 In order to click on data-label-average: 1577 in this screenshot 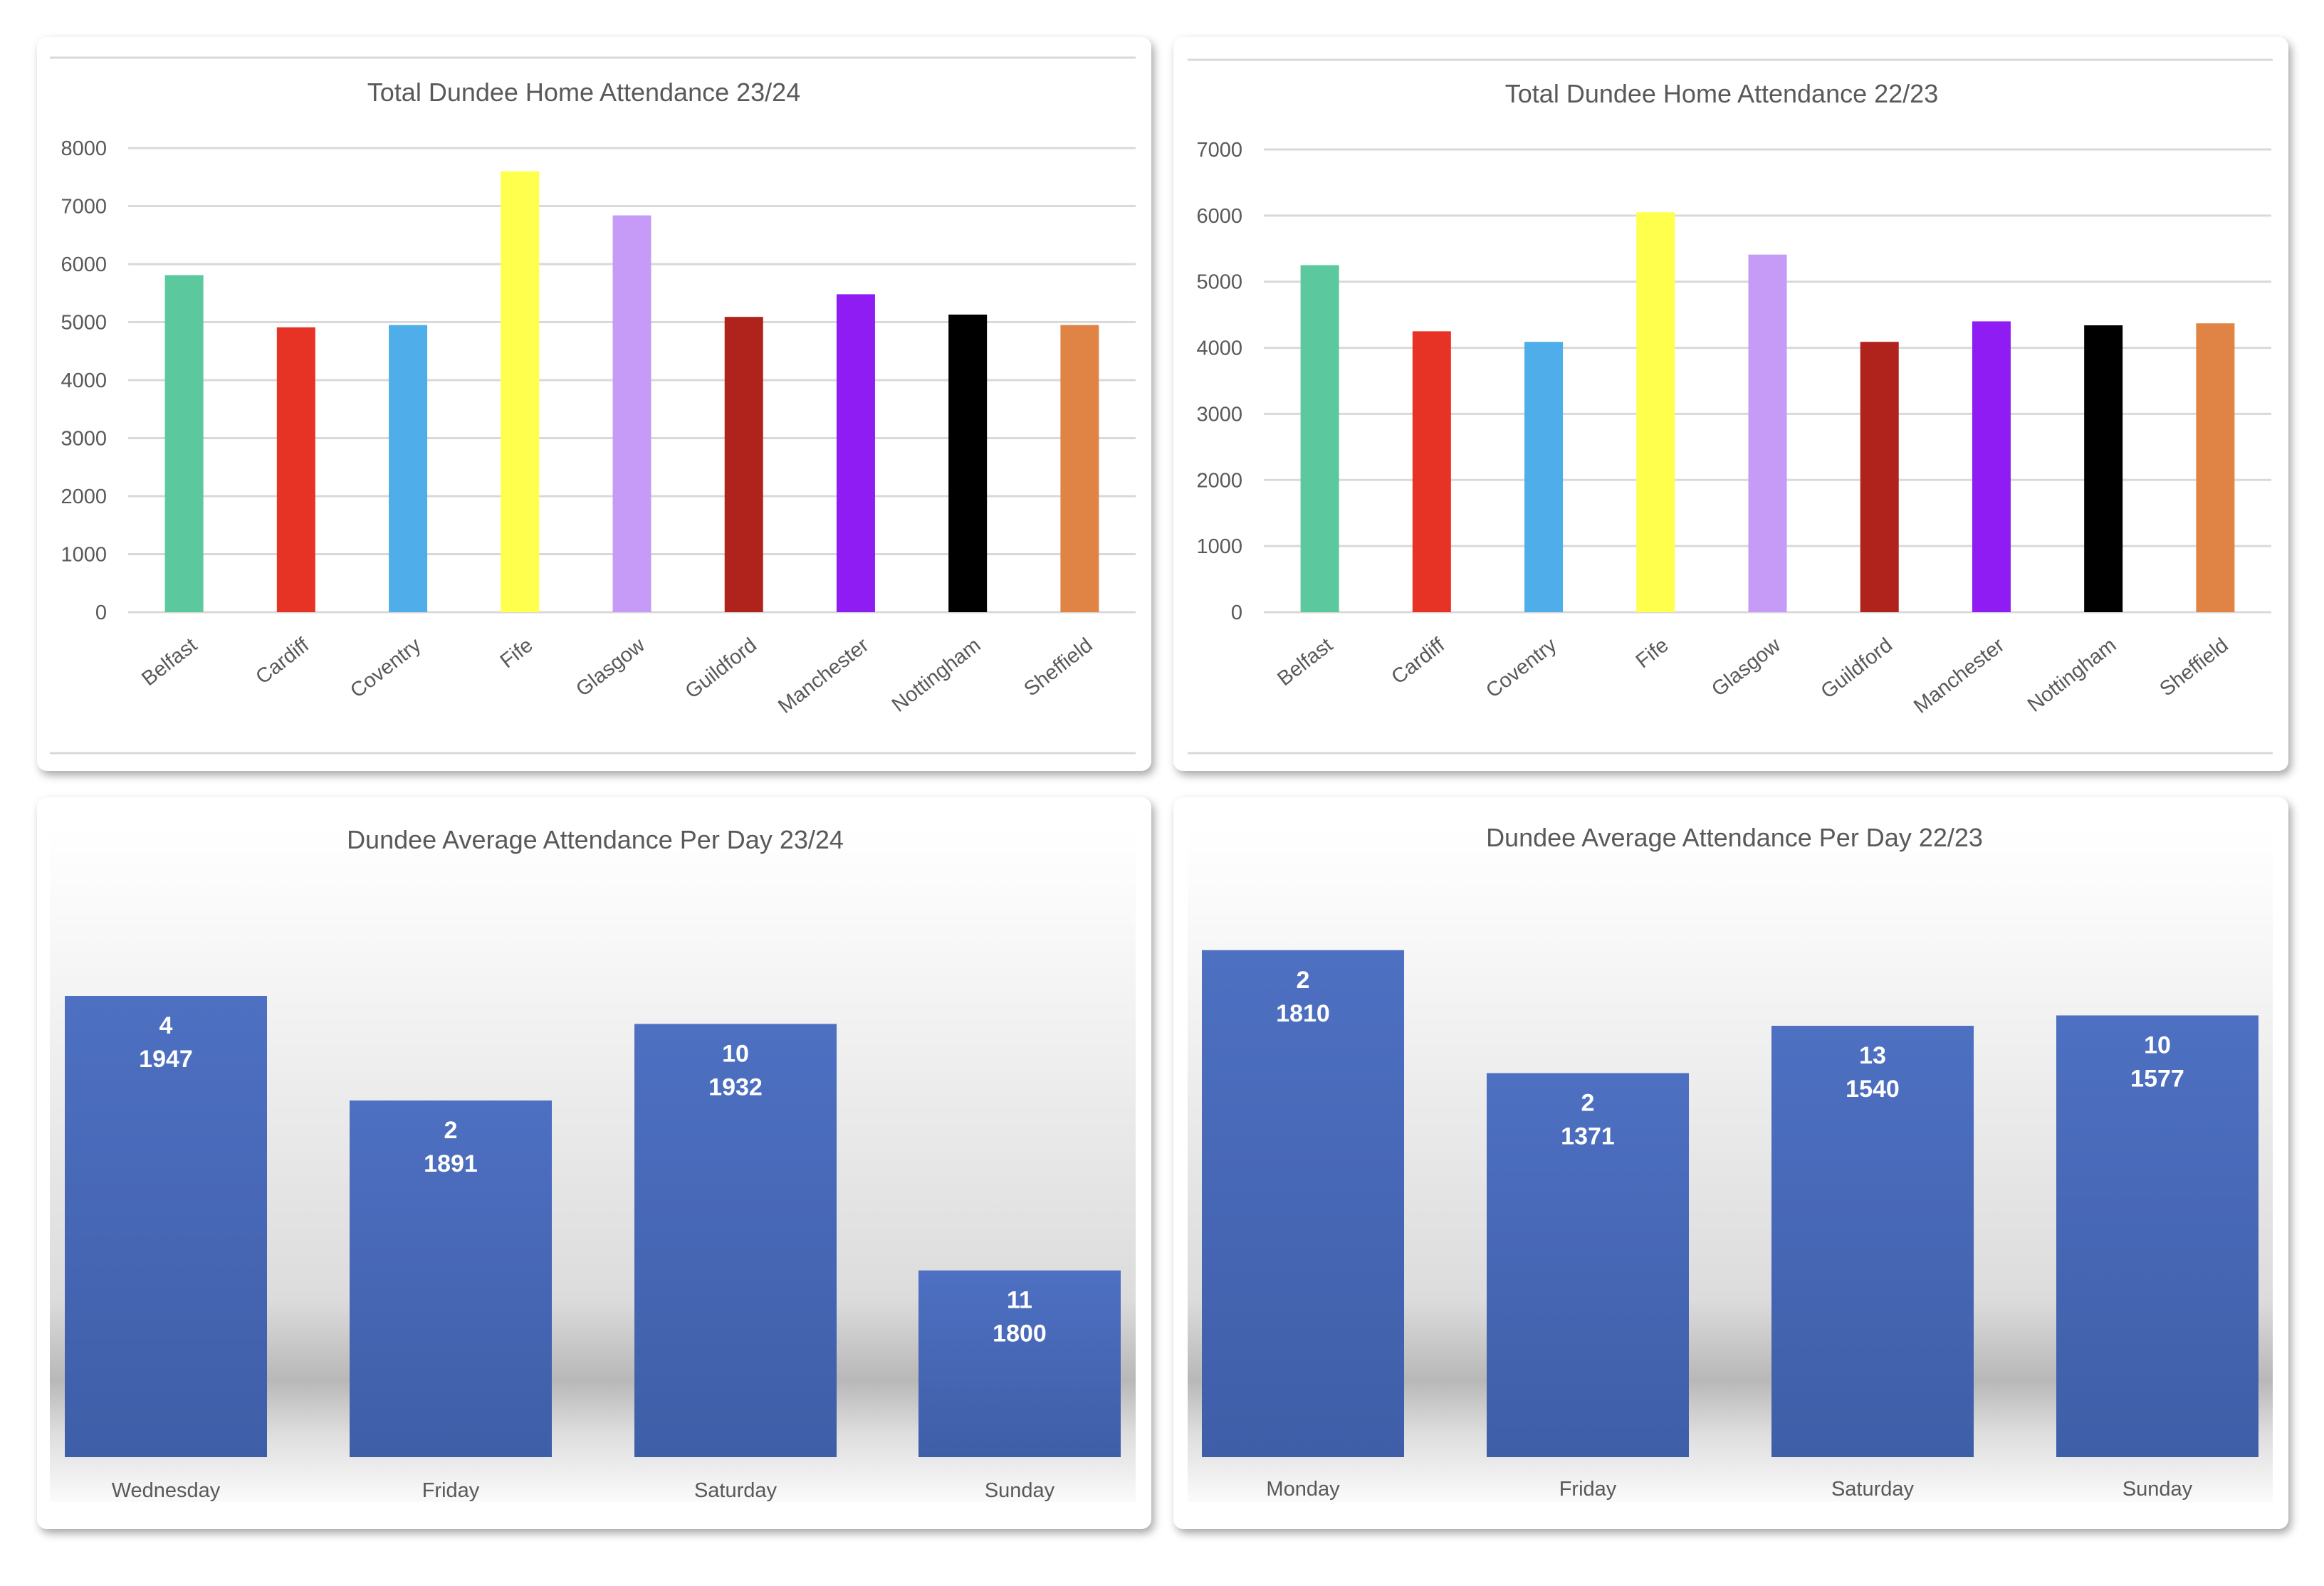, I will do `click(2157, 1079)`.